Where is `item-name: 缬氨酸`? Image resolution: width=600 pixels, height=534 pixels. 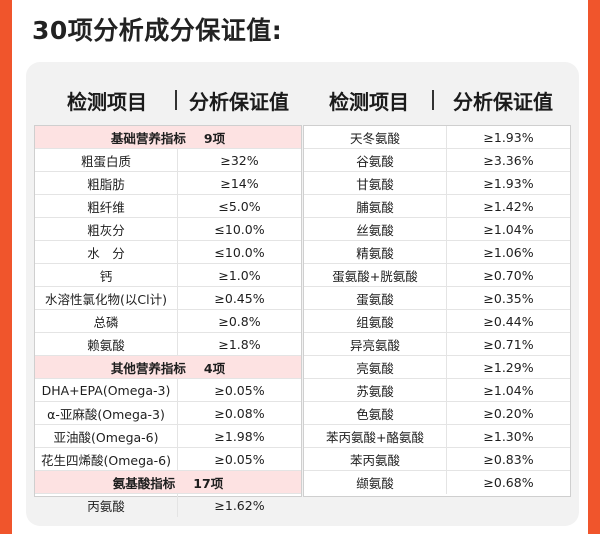 item-name: 缬氨酸 is located at coordinates (375, 482).